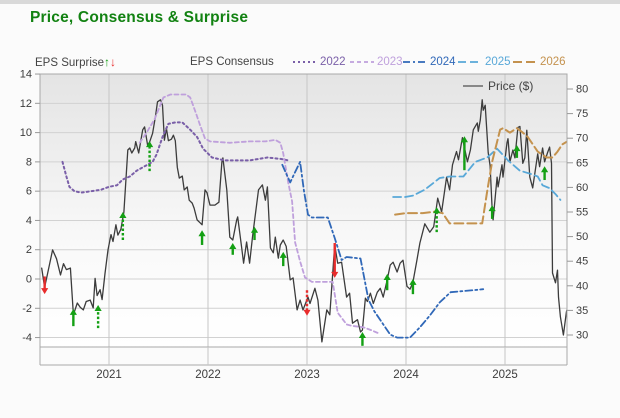  What do you see at coordinates (582, 188) in the screenshot?
I see `right-axis-tick-label: 60` at bounding box center [582, 188].